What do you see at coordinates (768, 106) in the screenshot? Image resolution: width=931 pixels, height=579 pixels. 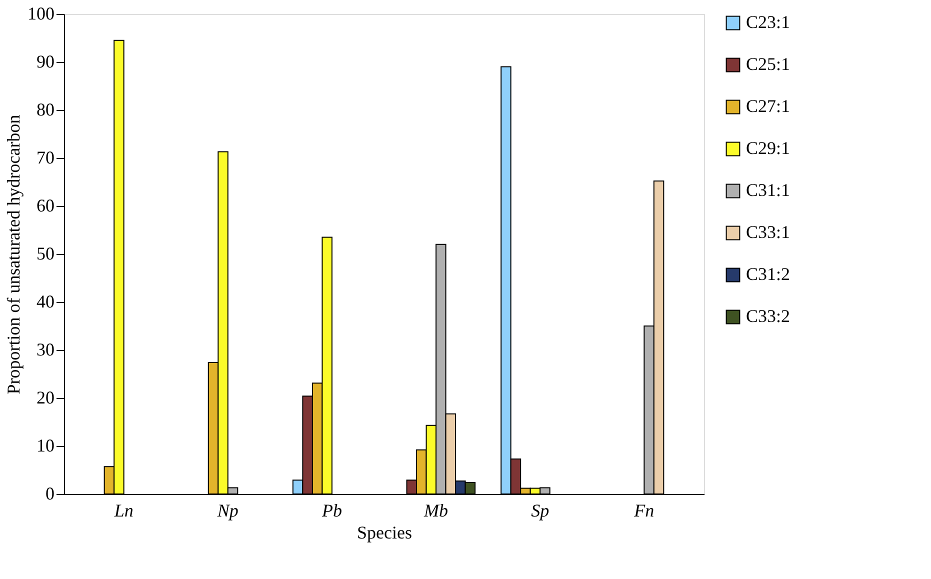 I see `legend-label: C27:1` at bounding box center [768, 106].